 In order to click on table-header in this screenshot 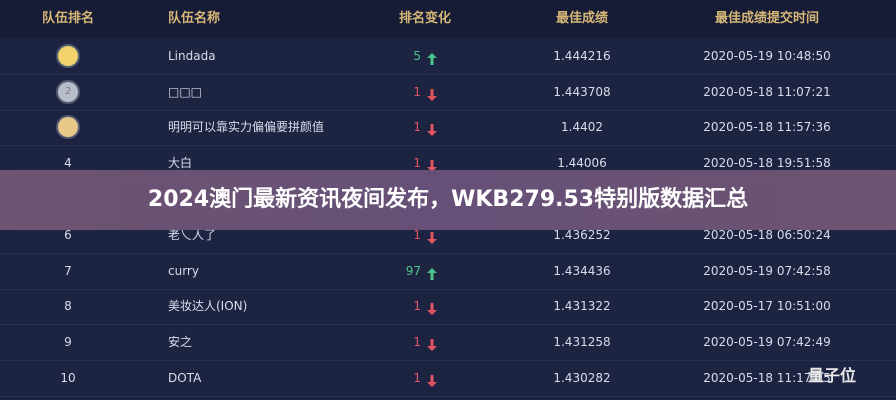, I will do `click(448, 19)`.